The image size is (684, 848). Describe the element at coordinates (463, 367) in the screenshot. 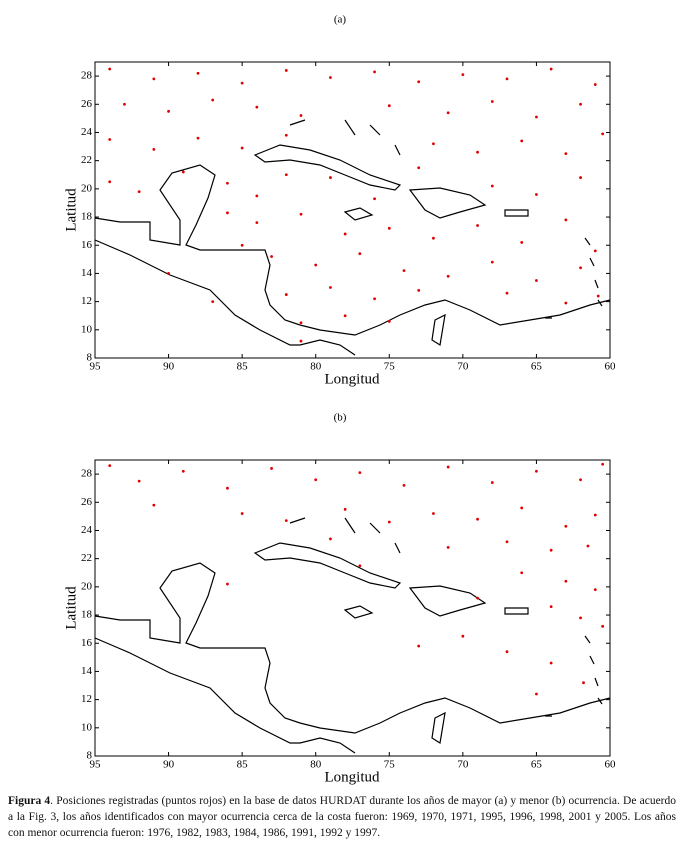

I see `x-tick-label: 70` at that location.